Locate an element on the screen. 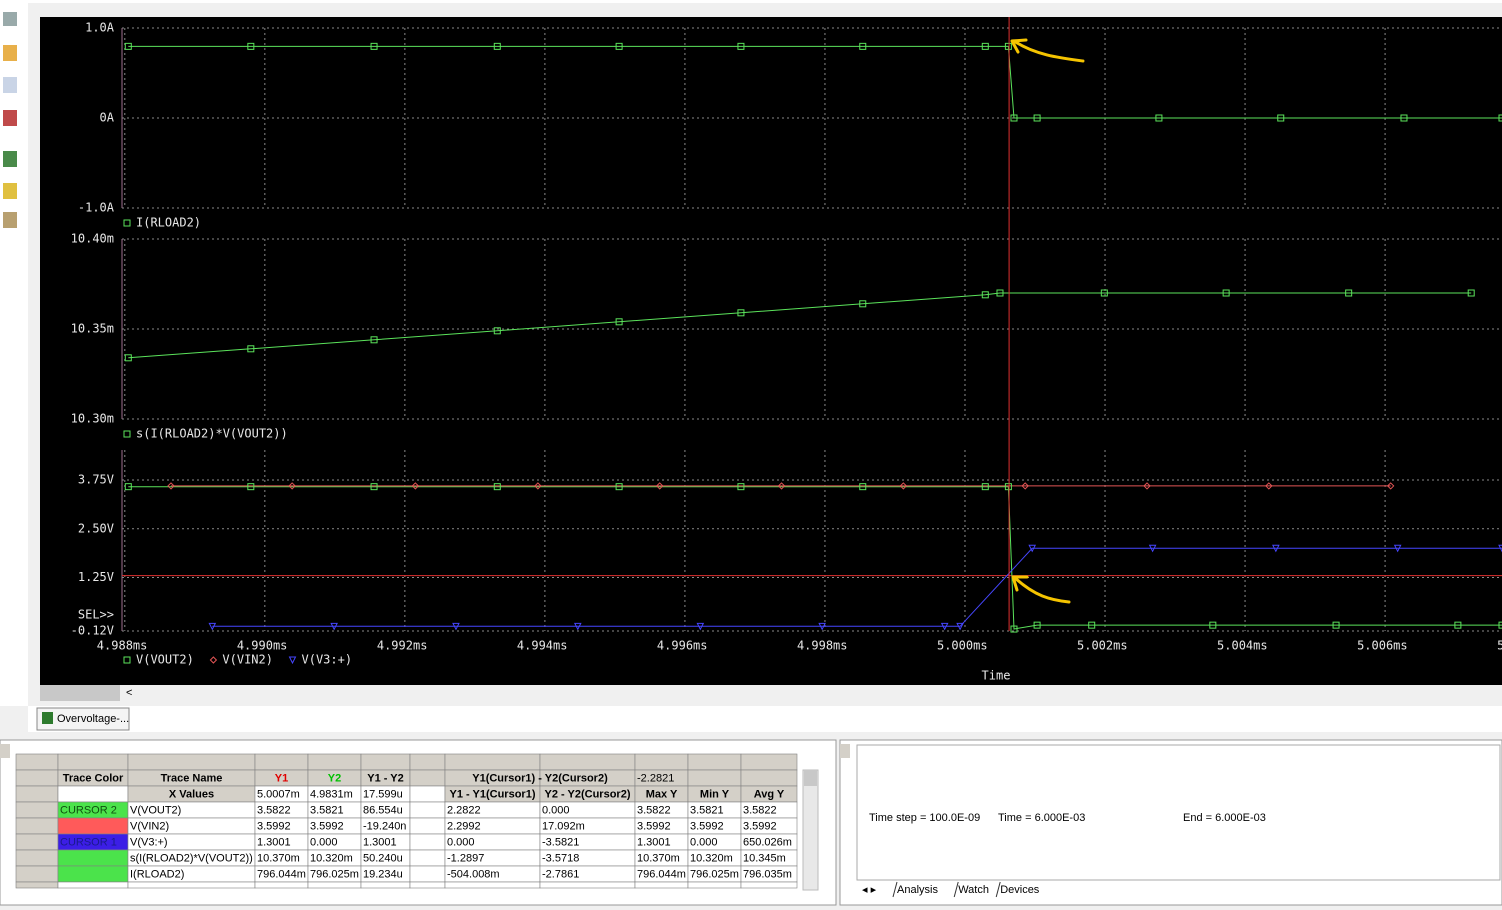 The image size is (1502, 910). table-value: 10.320m is located at coordinates (331, 858).